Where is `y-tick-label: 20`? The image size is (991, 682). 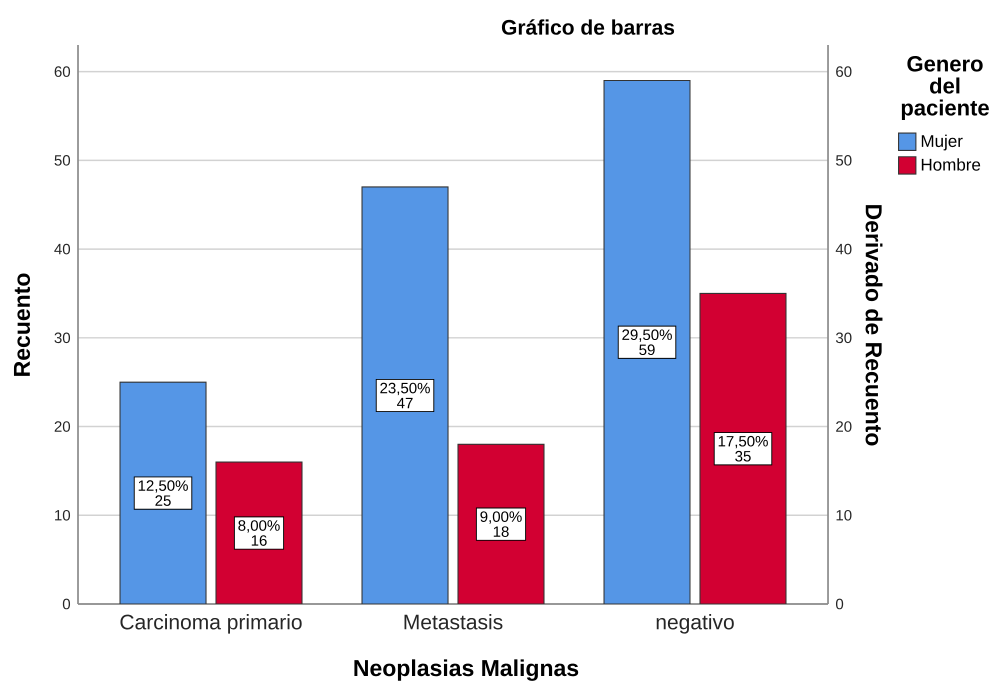
y-tick-label: 20 is located at coordinates (62, 426).